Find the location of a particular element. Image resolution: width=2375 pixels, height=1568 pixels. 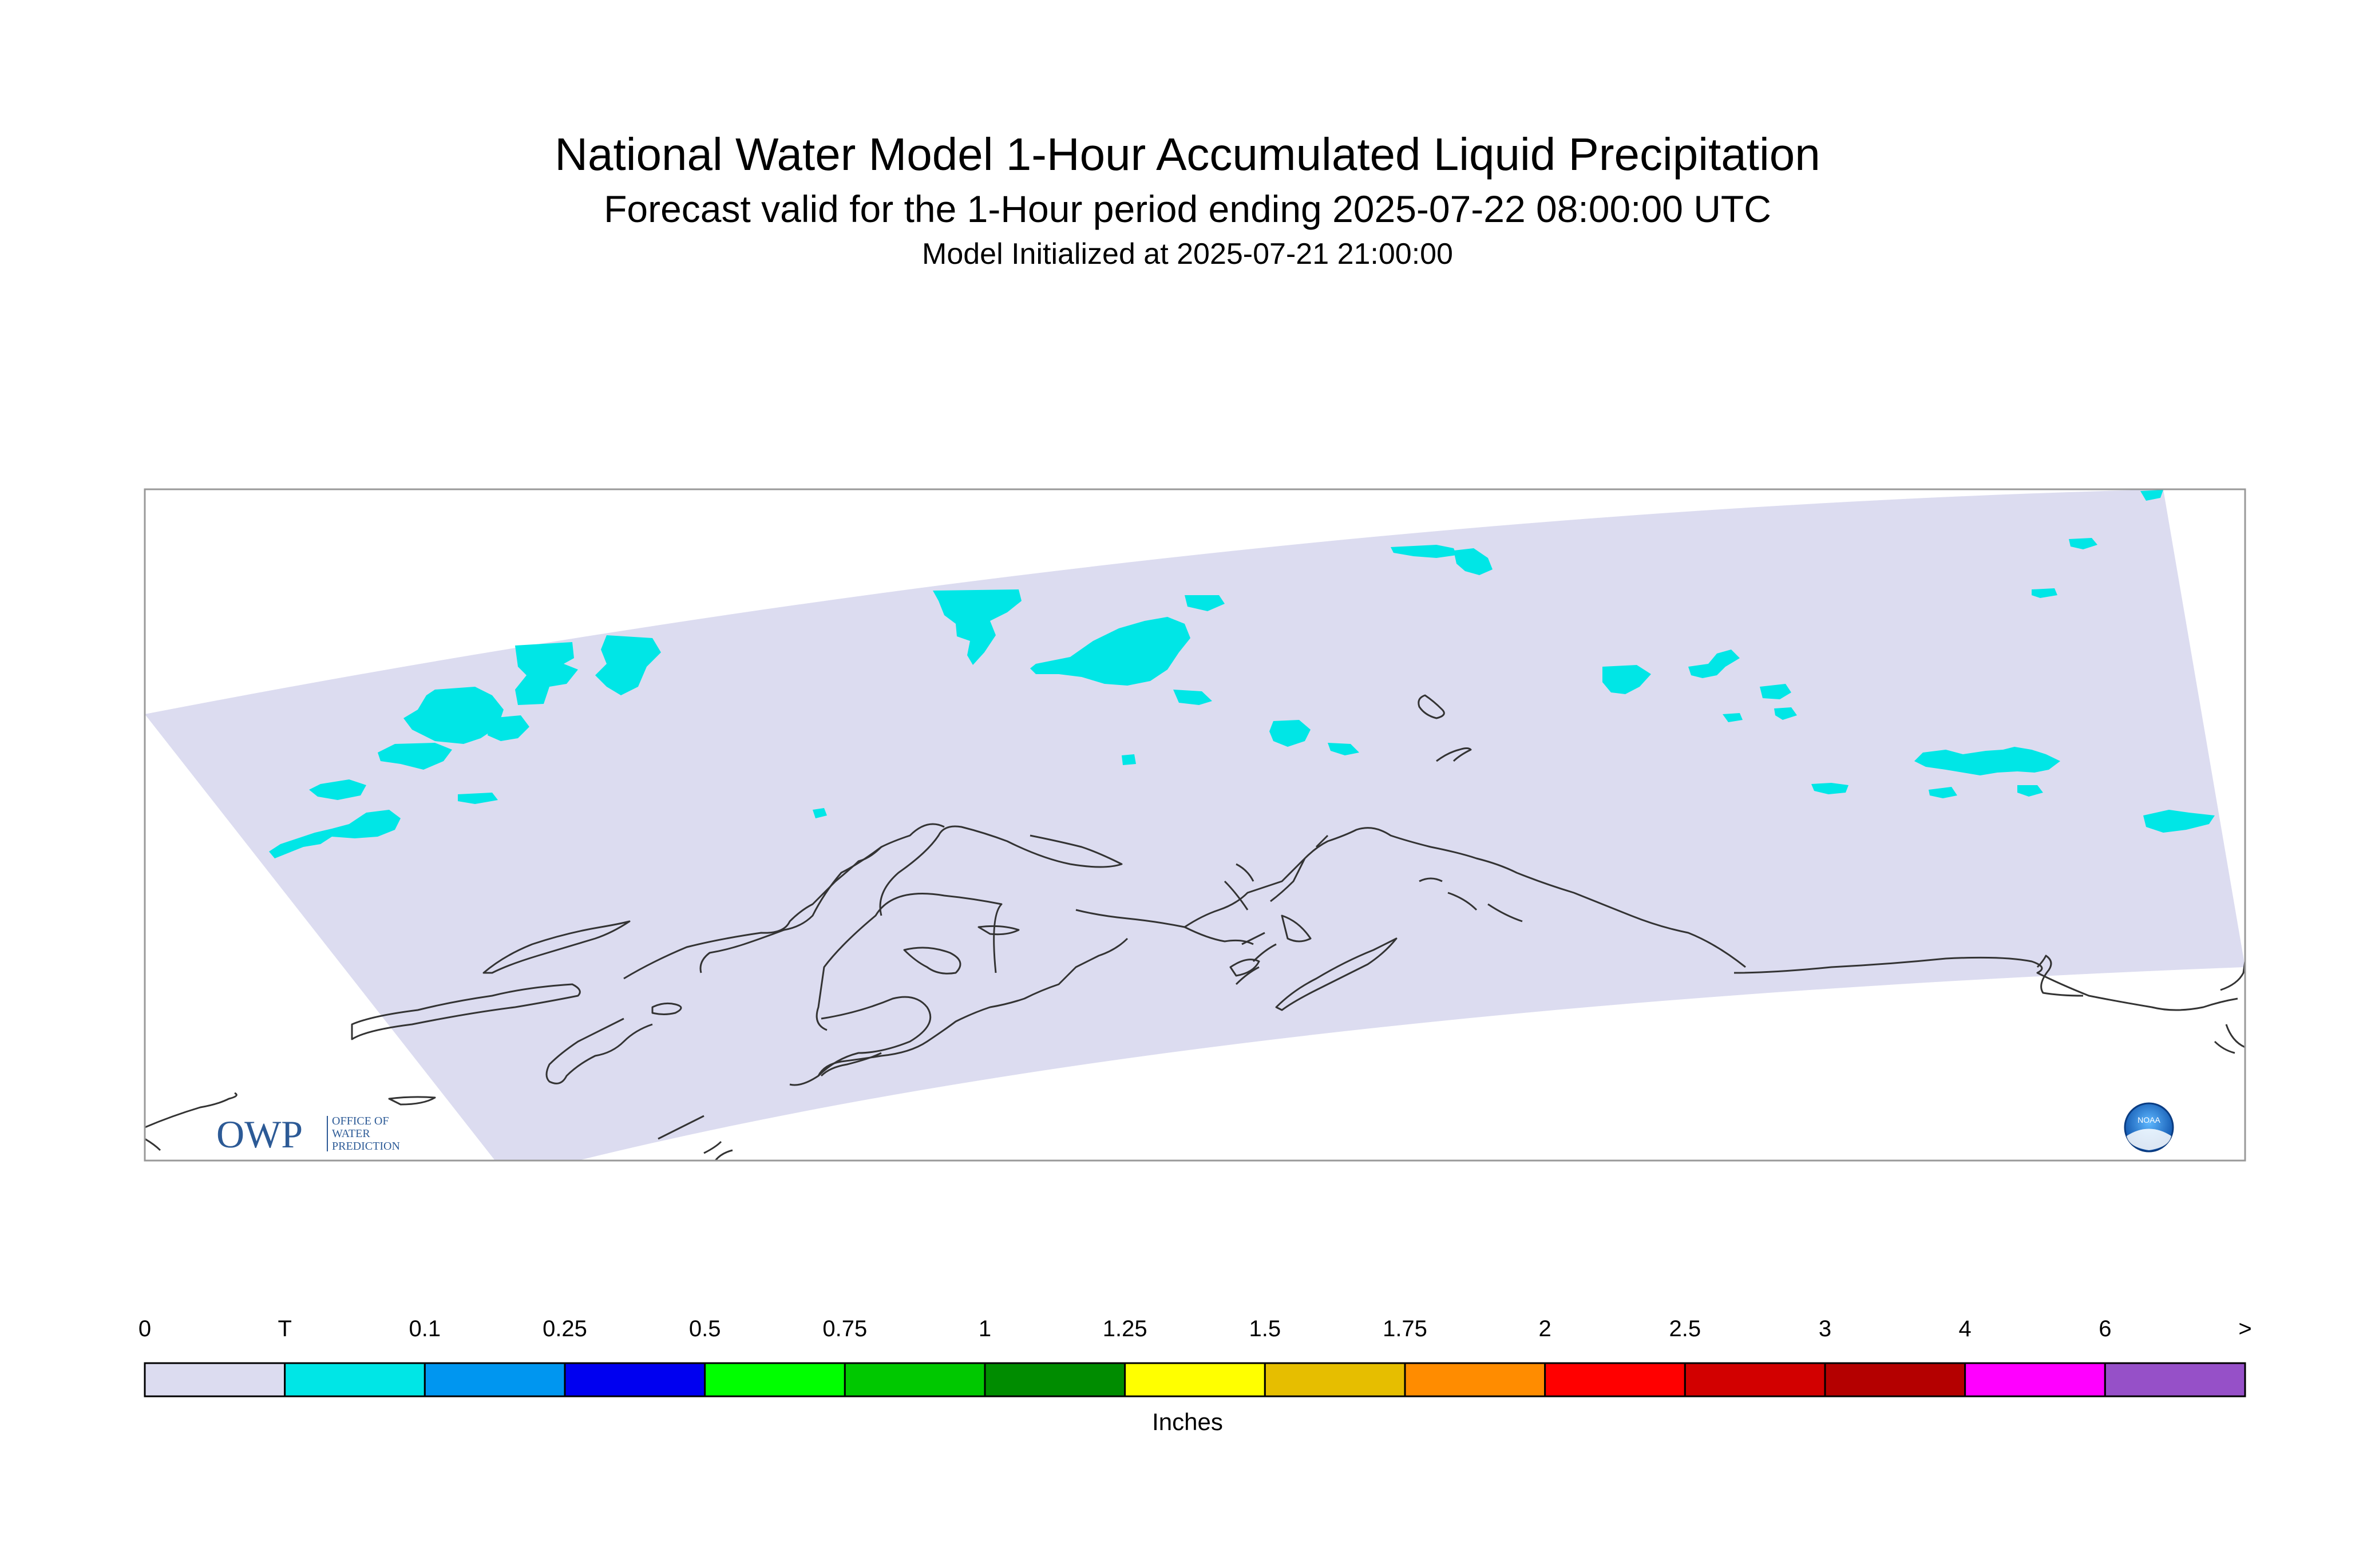

colorbar-tick-label: 1.25 is located at coordinates (1124, 1328).